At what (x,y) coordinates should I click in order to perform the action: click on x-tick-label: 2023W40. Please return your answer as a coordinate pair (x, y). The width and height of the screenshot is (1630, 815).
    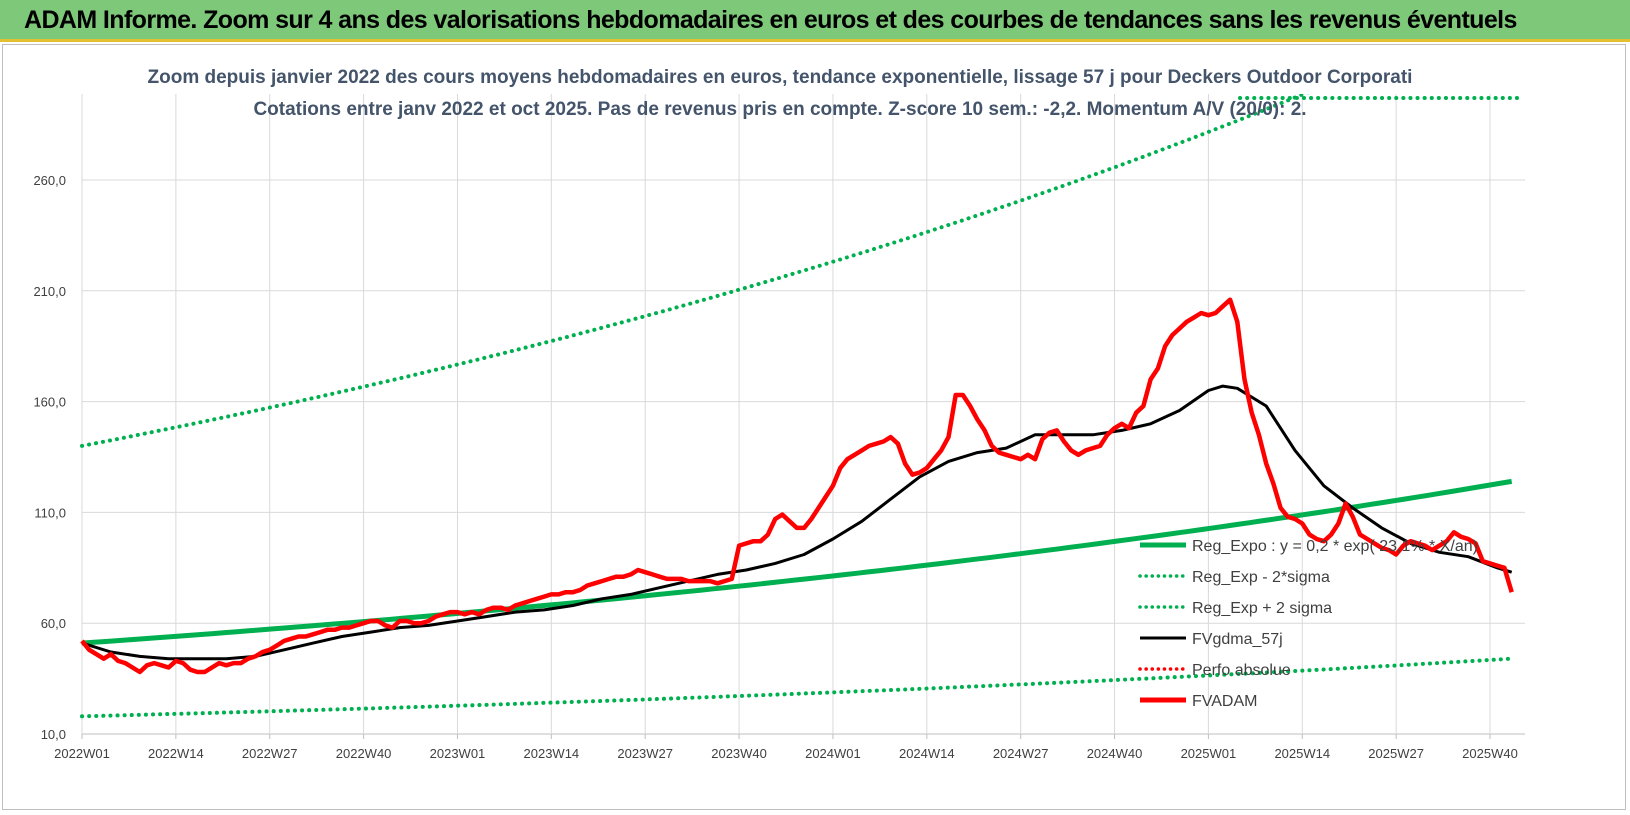
    Looking at the image, I should click on (739, 753).